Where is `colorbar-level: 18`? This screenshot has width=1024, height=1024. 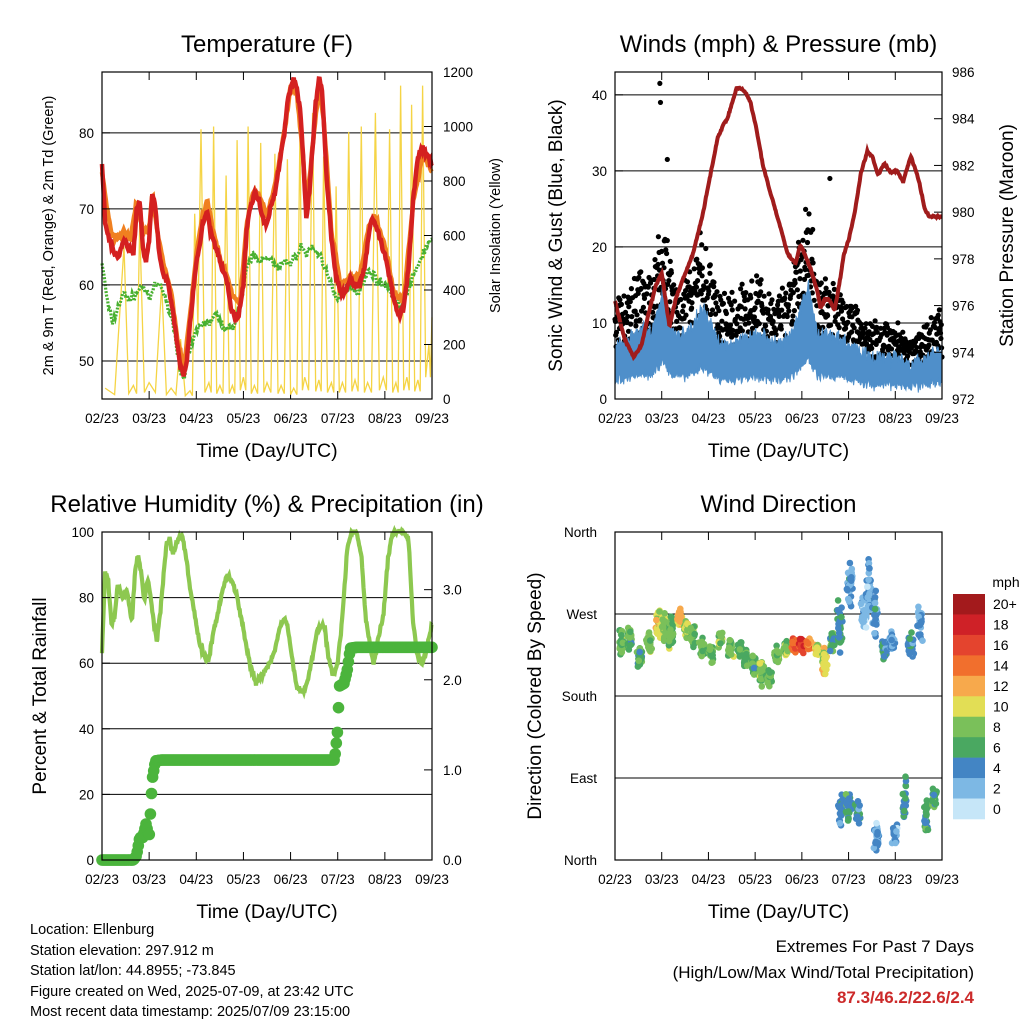
colorbar-level: 18 is located at coordinates (1001, 625).